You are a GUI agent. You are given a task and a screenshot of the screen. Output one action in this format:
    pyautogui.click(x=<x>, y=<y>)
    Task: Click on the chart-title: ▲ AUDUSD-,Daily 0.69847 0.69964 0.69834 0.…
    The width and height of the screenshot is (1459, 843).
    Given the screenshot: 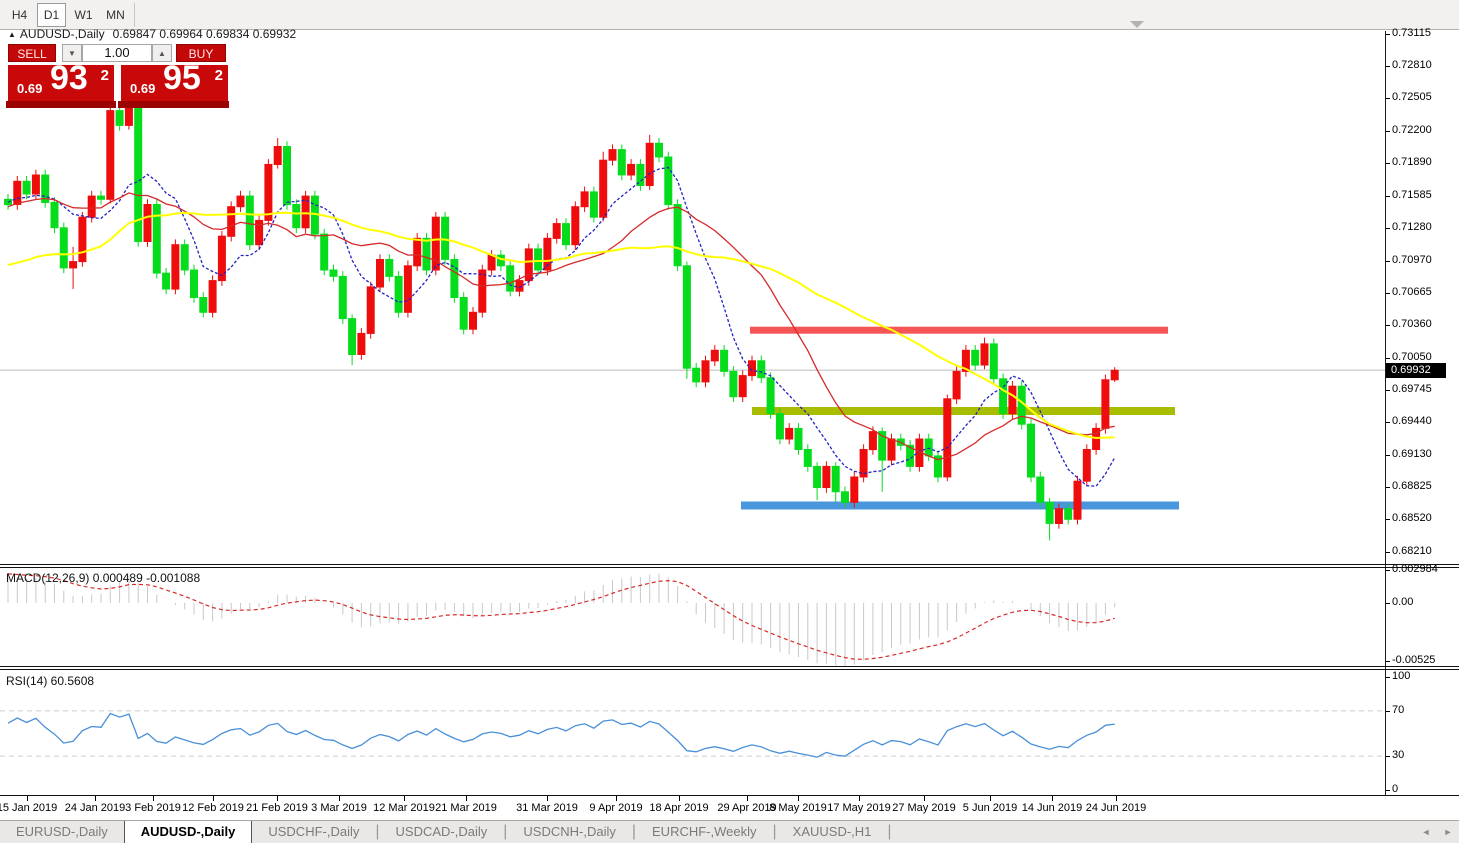 What is the action you would take?
    pyautogui.click(x=152, y=34)
    